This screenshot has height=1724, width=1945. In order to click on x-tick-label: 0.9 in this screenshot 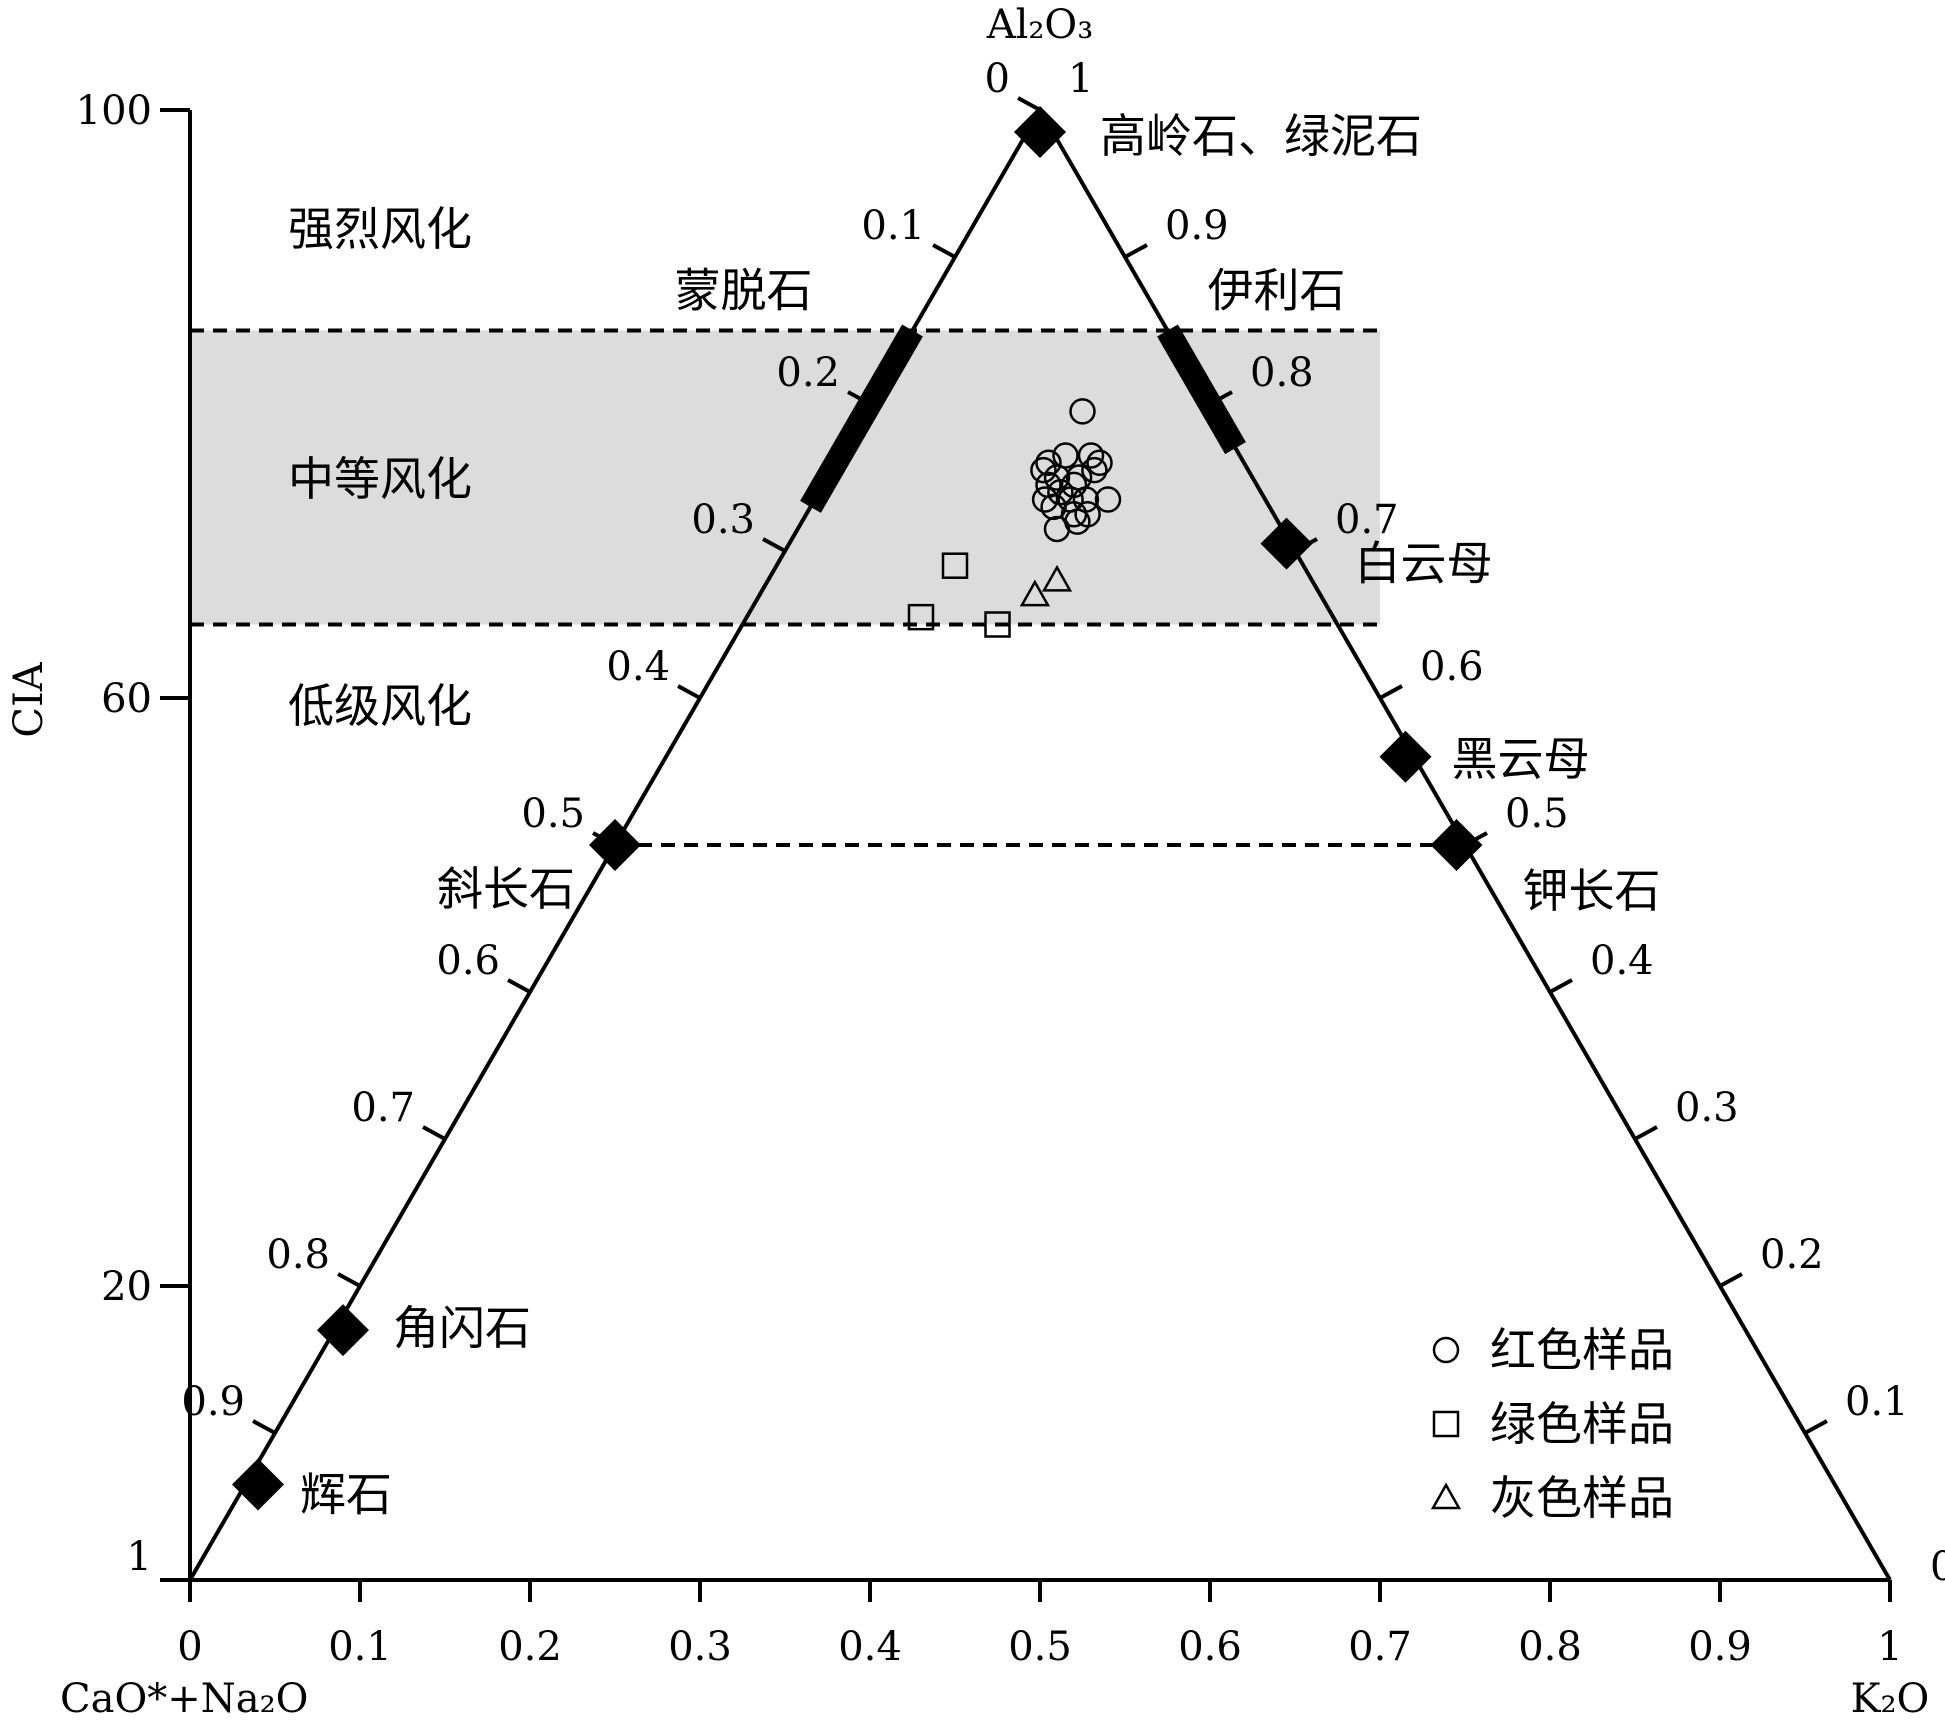, I will do `click(1720, 1647)`.